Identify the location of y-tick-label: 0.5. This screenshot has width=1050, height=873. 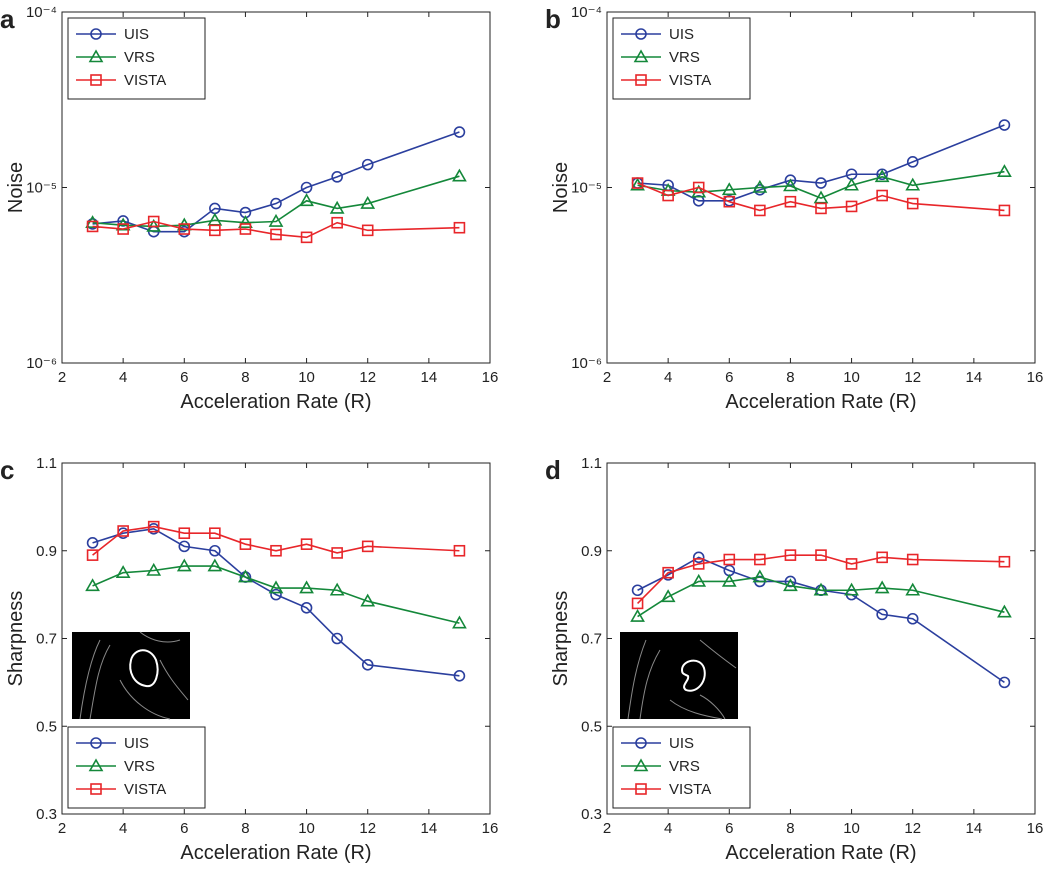
(591, 726).